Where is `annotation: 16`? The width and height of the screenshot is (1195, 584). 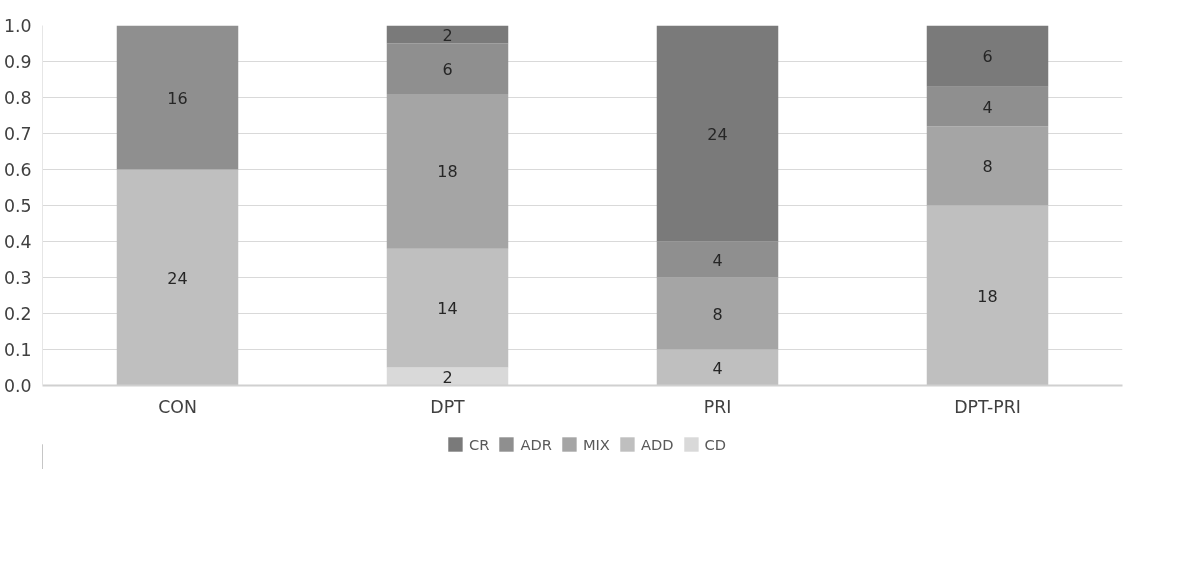
annotation: 16 is located at coordinates (177, 98).